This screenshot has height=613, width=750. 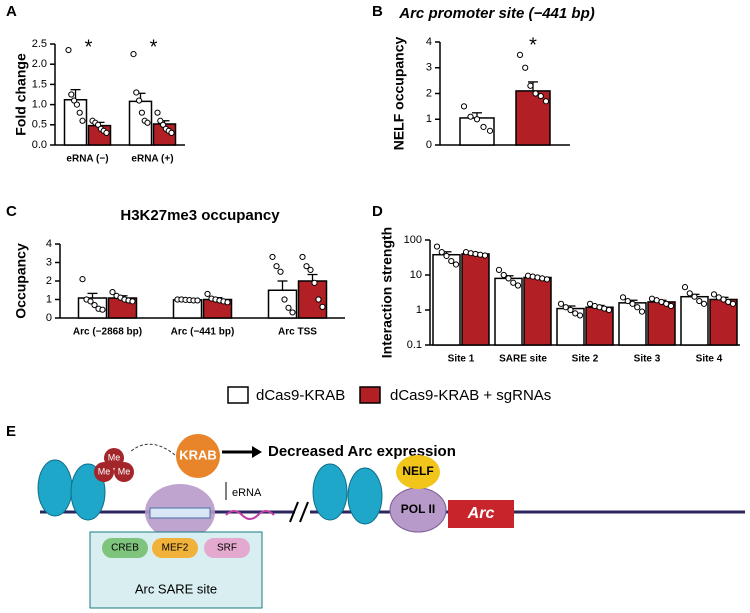 What do you see at coordinates (227, 548) in the screenshot?
I see `factor: SRF` at bounding box center [227, 548].